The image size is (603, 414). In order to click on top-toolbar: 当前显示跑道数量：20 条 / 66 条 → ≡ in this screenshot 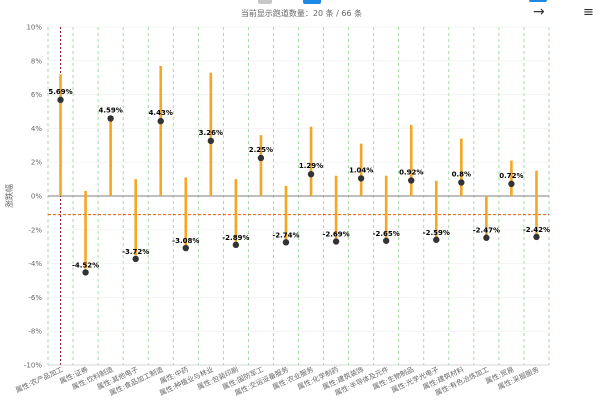, I will do `click(301, 11)`.